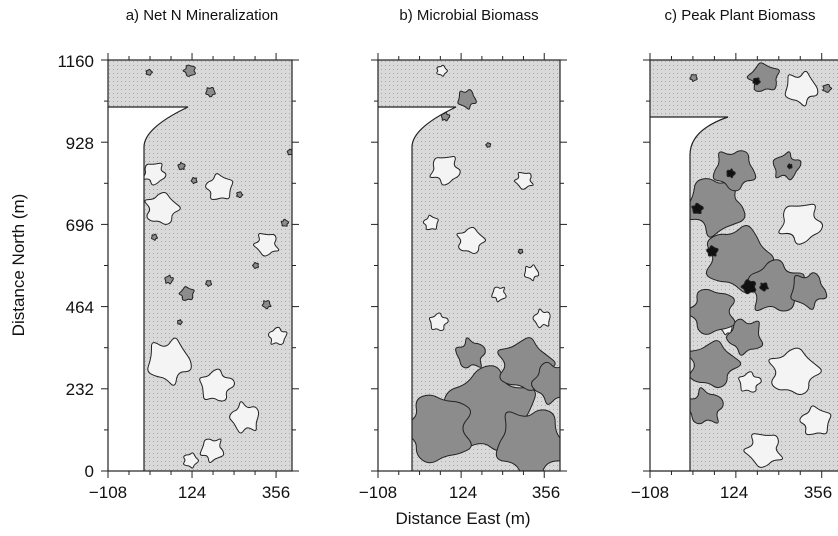  What do you see at coordinates (80, 225) in the screenshot?
I see `y-tick-label: 696` at bounding box center [80, 225].